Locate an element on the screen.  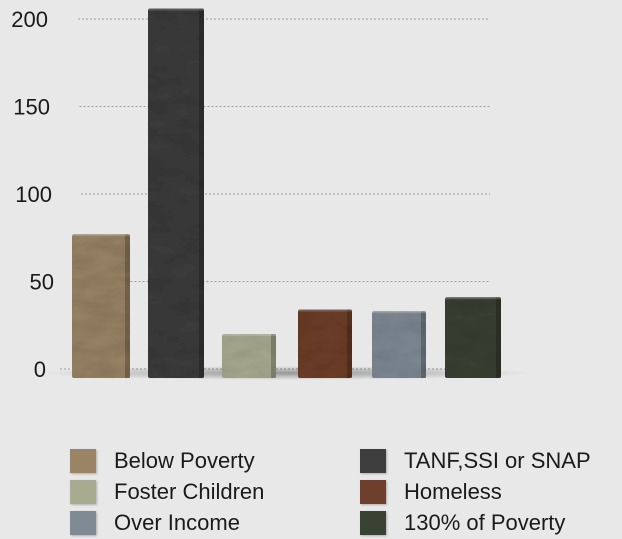
y-axis-ticks: 0 50 100 150 200 is located at coordinates (32, 194).